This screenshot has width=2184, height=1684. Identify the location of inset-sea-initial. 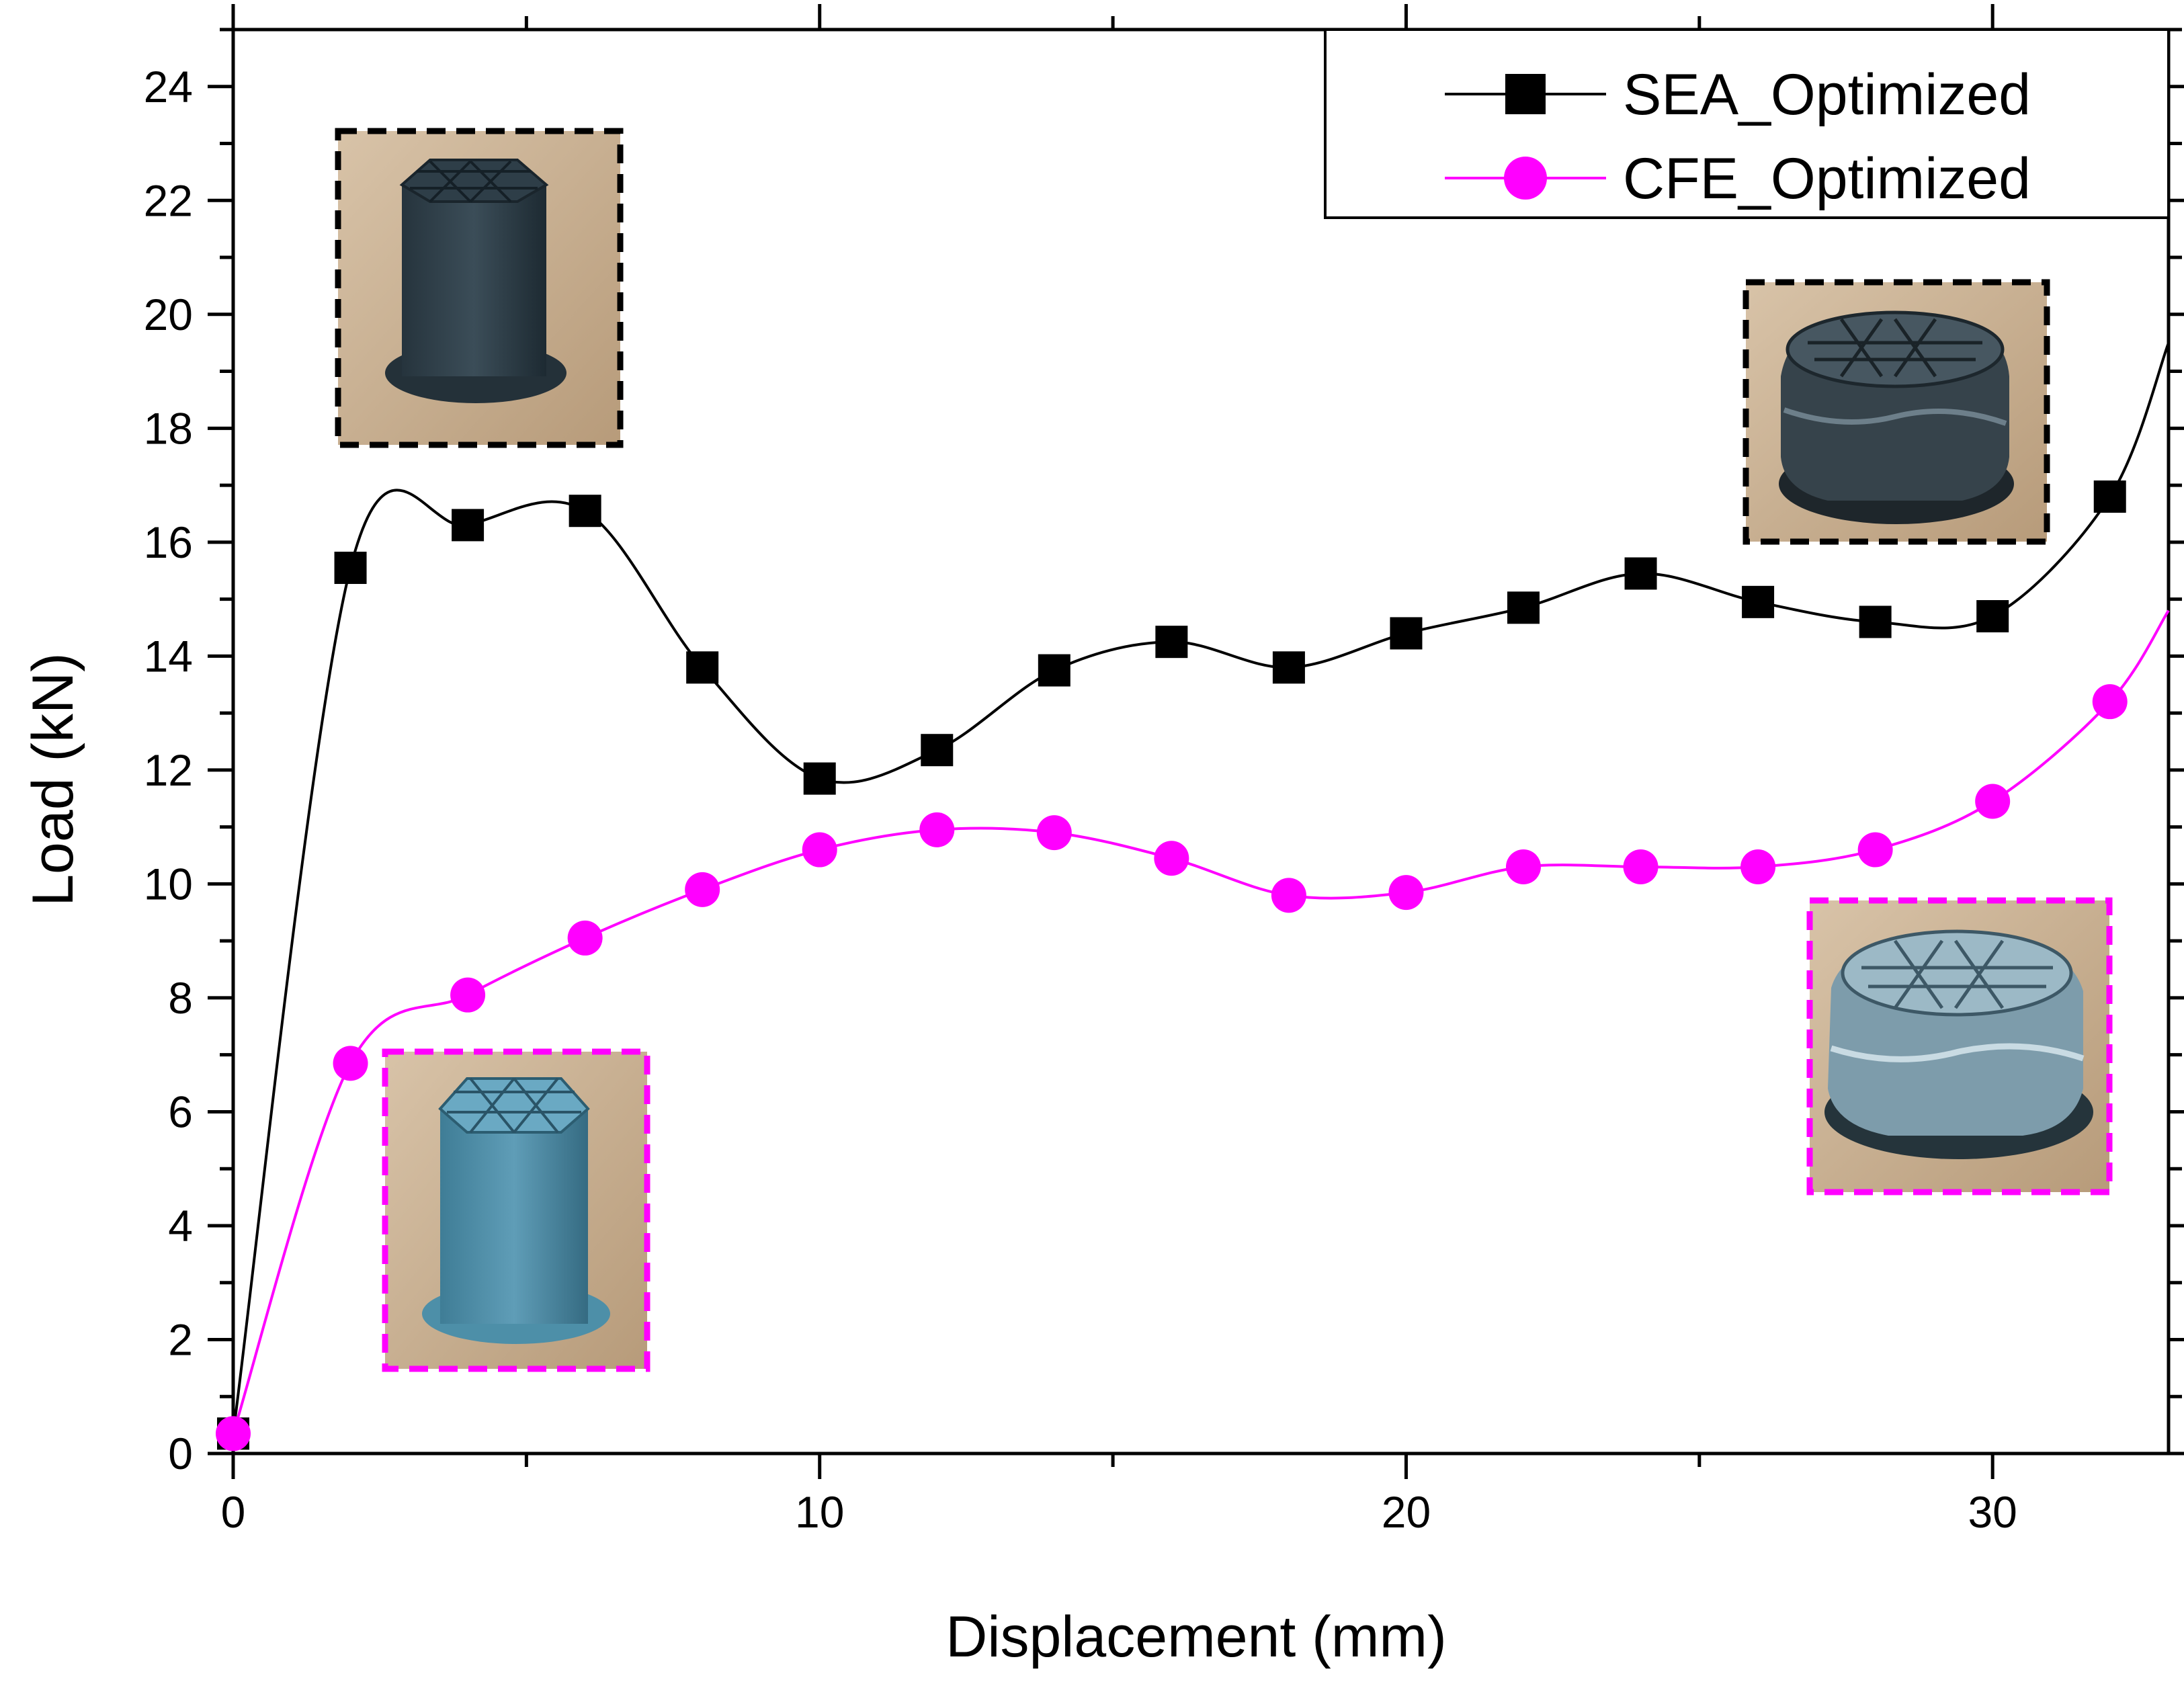
(480, 288).